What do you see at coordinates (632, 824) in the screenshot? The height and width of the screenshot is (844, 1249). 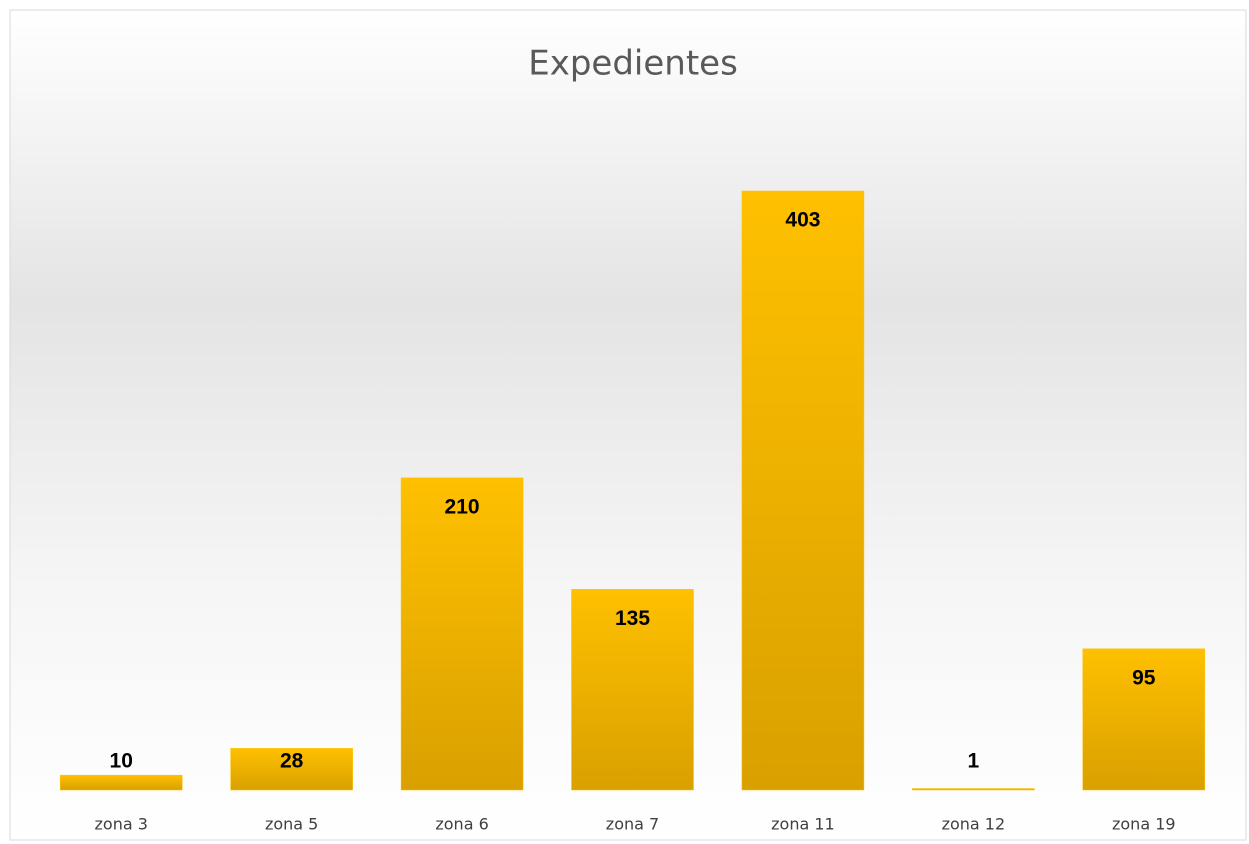 I see `x-tick-label: zona 7` at bounding box center [632, 824].